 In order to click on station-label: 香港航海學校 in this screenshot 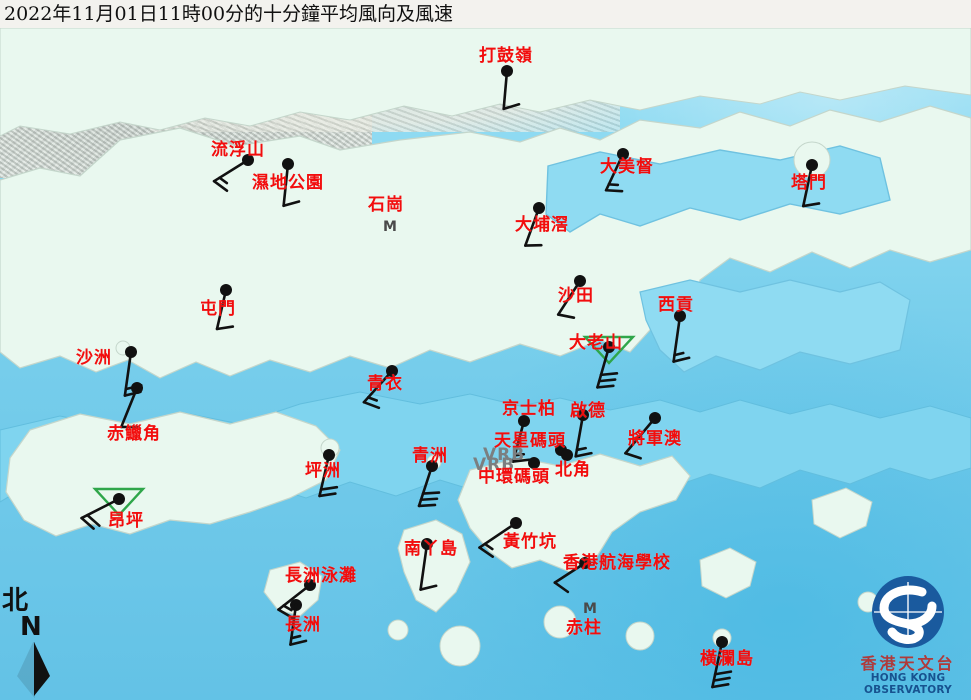, I will do `click(617, 563)`.